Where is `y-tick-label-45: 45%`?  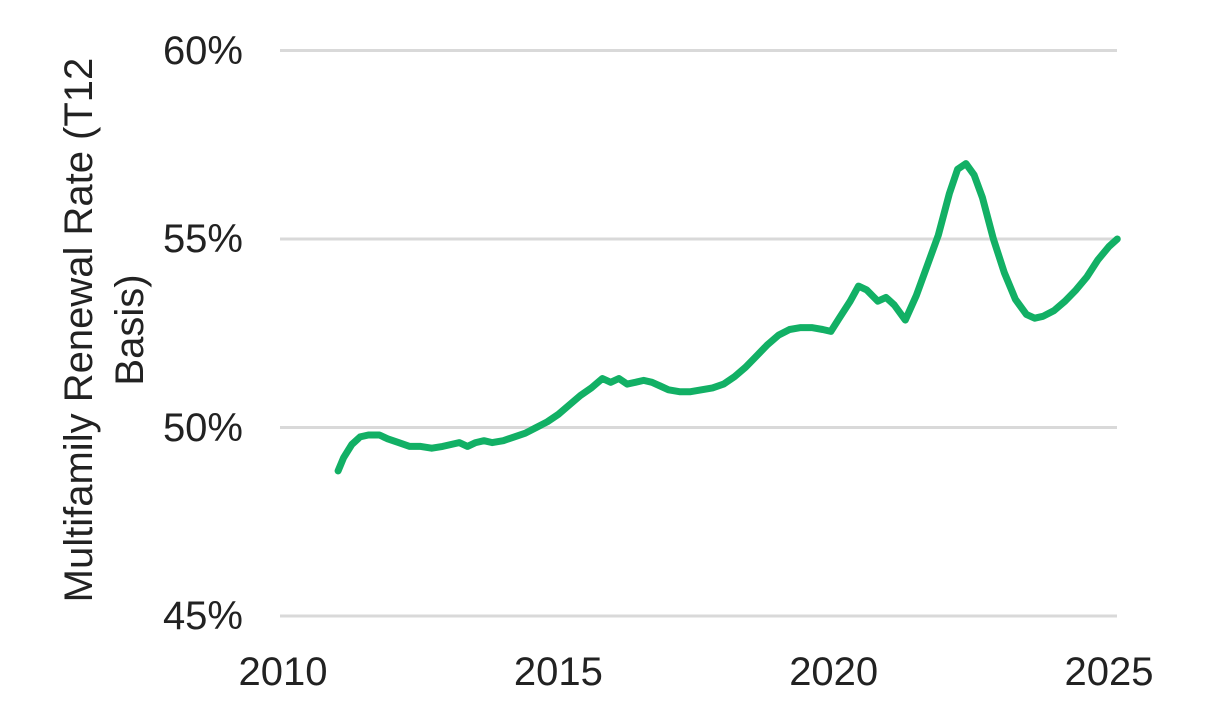 y-tick-label-45: 45% is located at coordinates (202, 616).